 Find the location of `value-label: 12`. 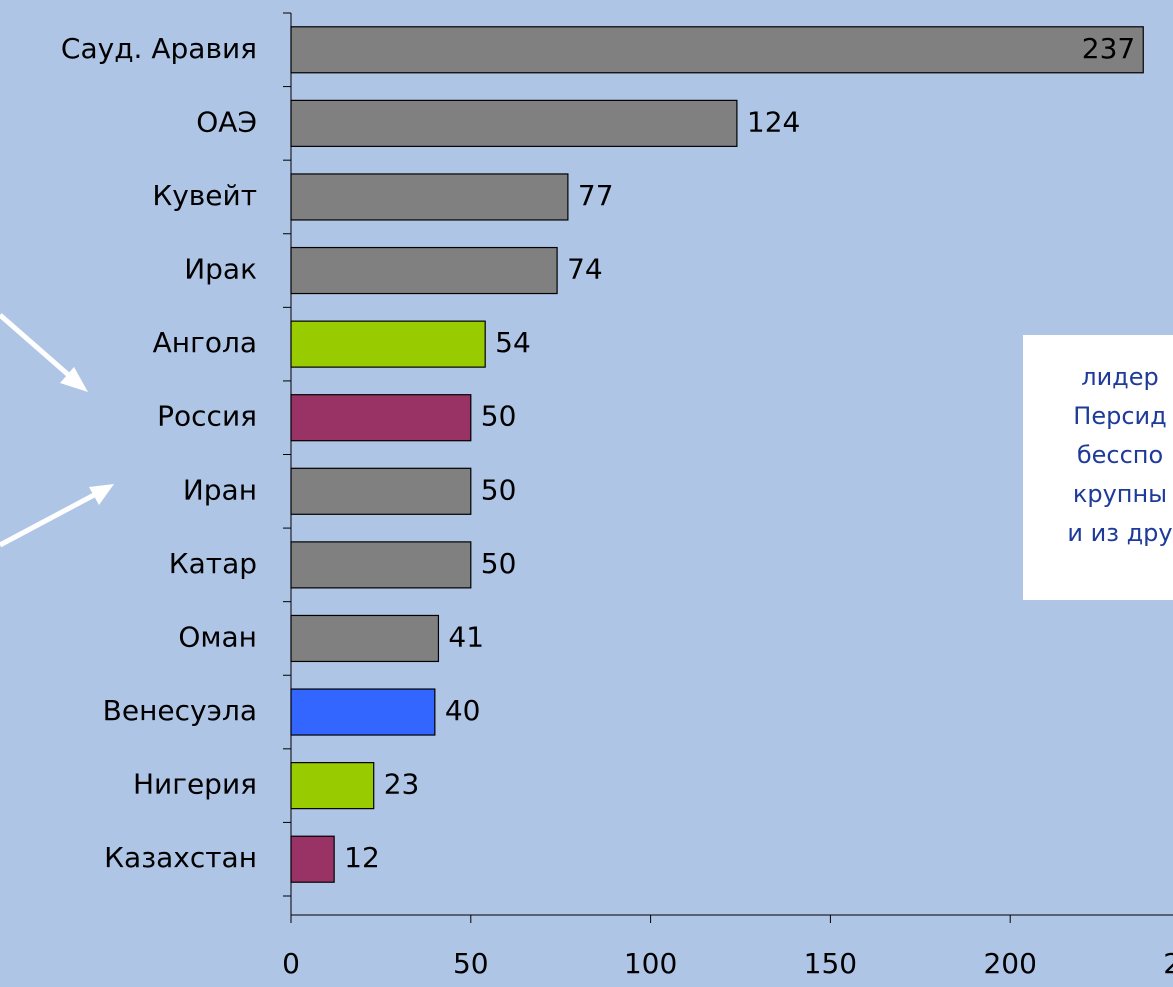

value-label: 12 is located at coordinates (362, 857).